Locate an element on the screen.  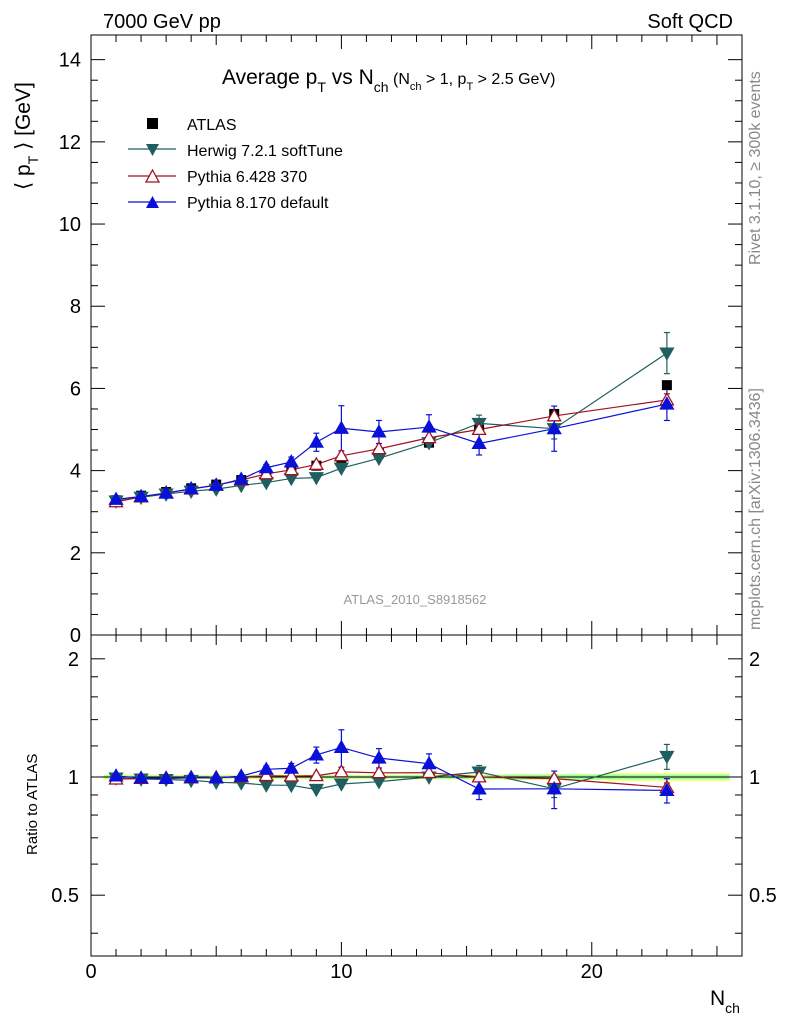
ratio-y-tick-label: 2 is located at coordinates (73, 660).